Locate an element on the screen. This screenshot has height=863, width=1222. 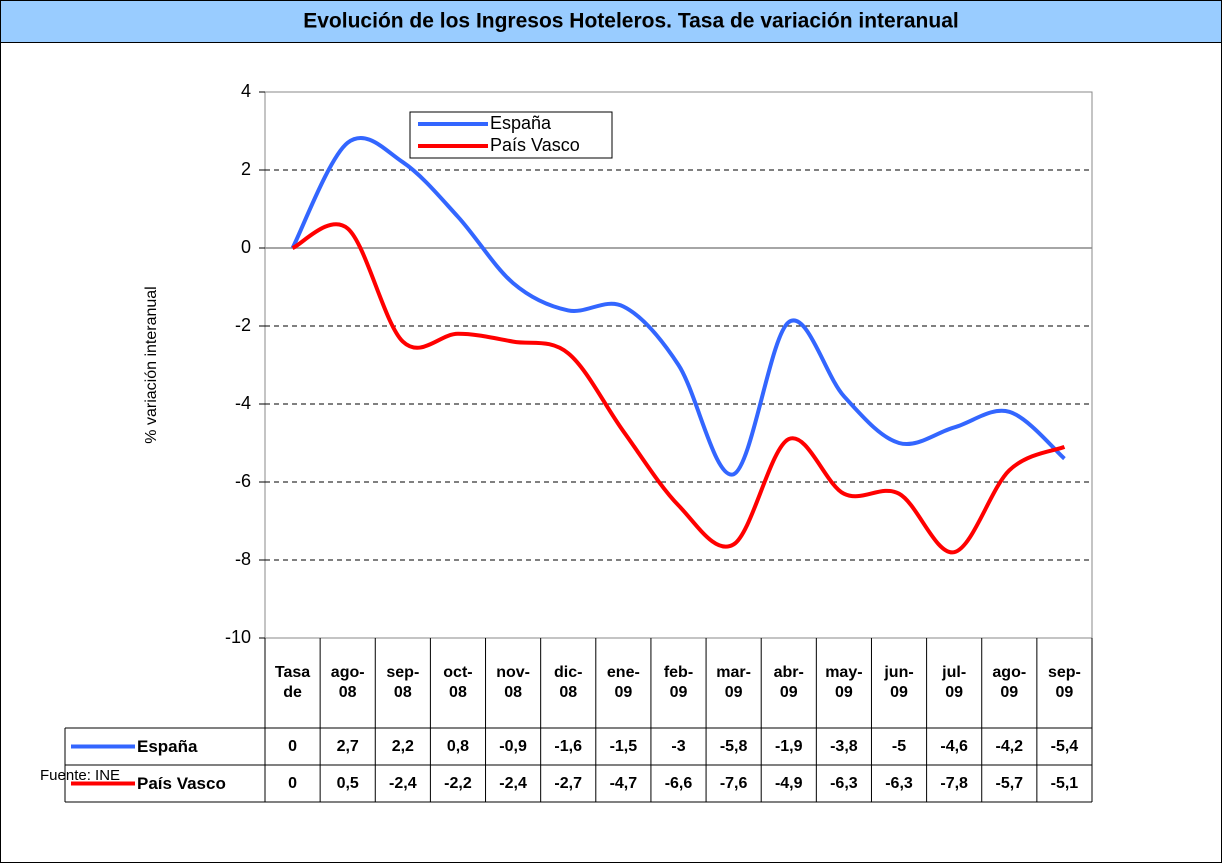
x-tick-label: abr-09 is located at coordinates (788, 682).